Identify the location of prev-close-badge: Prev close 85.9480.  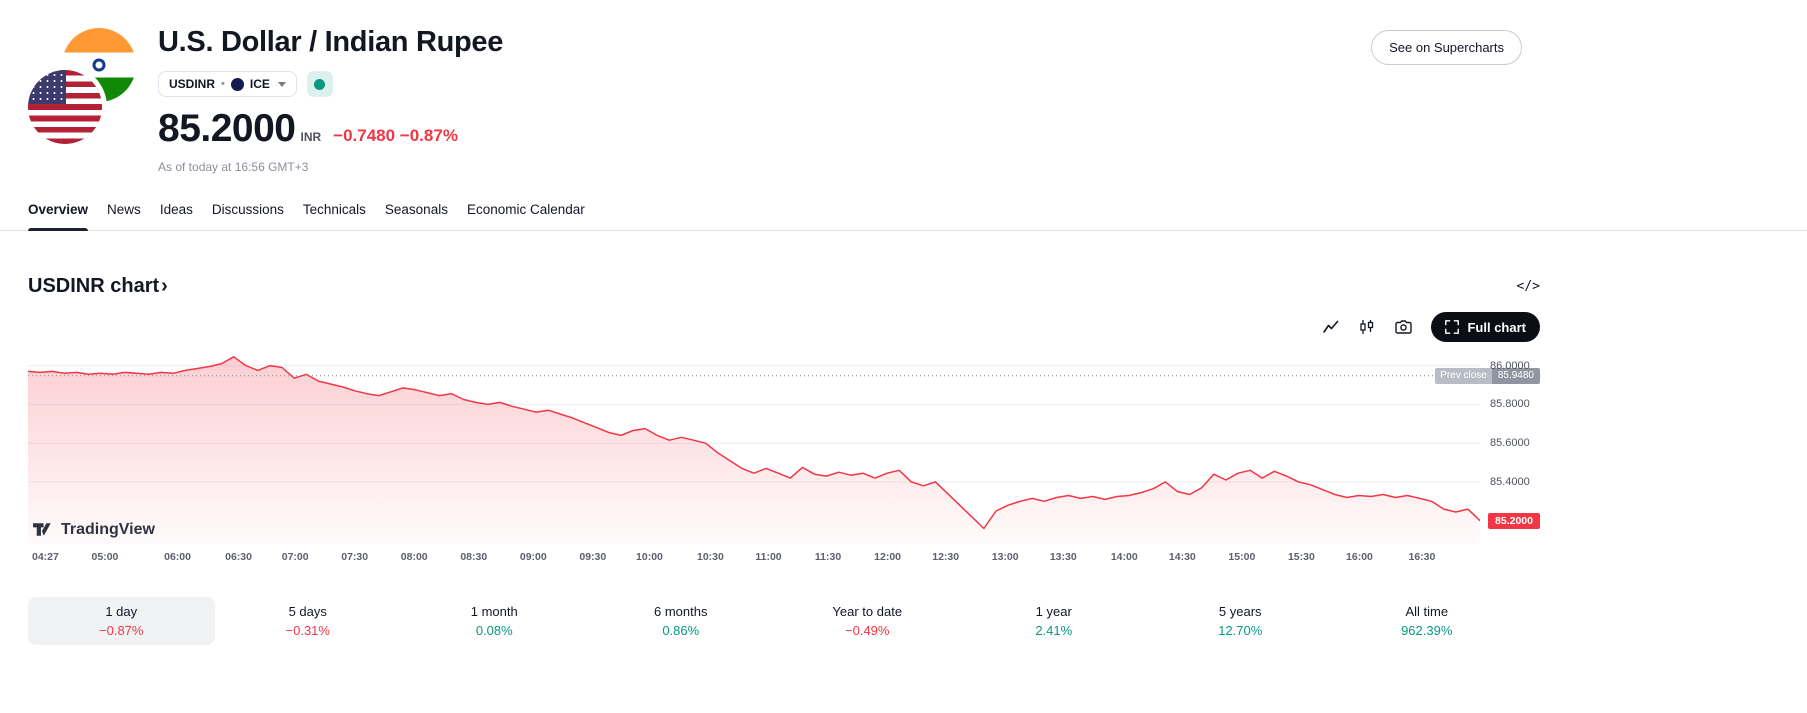
(1487, 375).